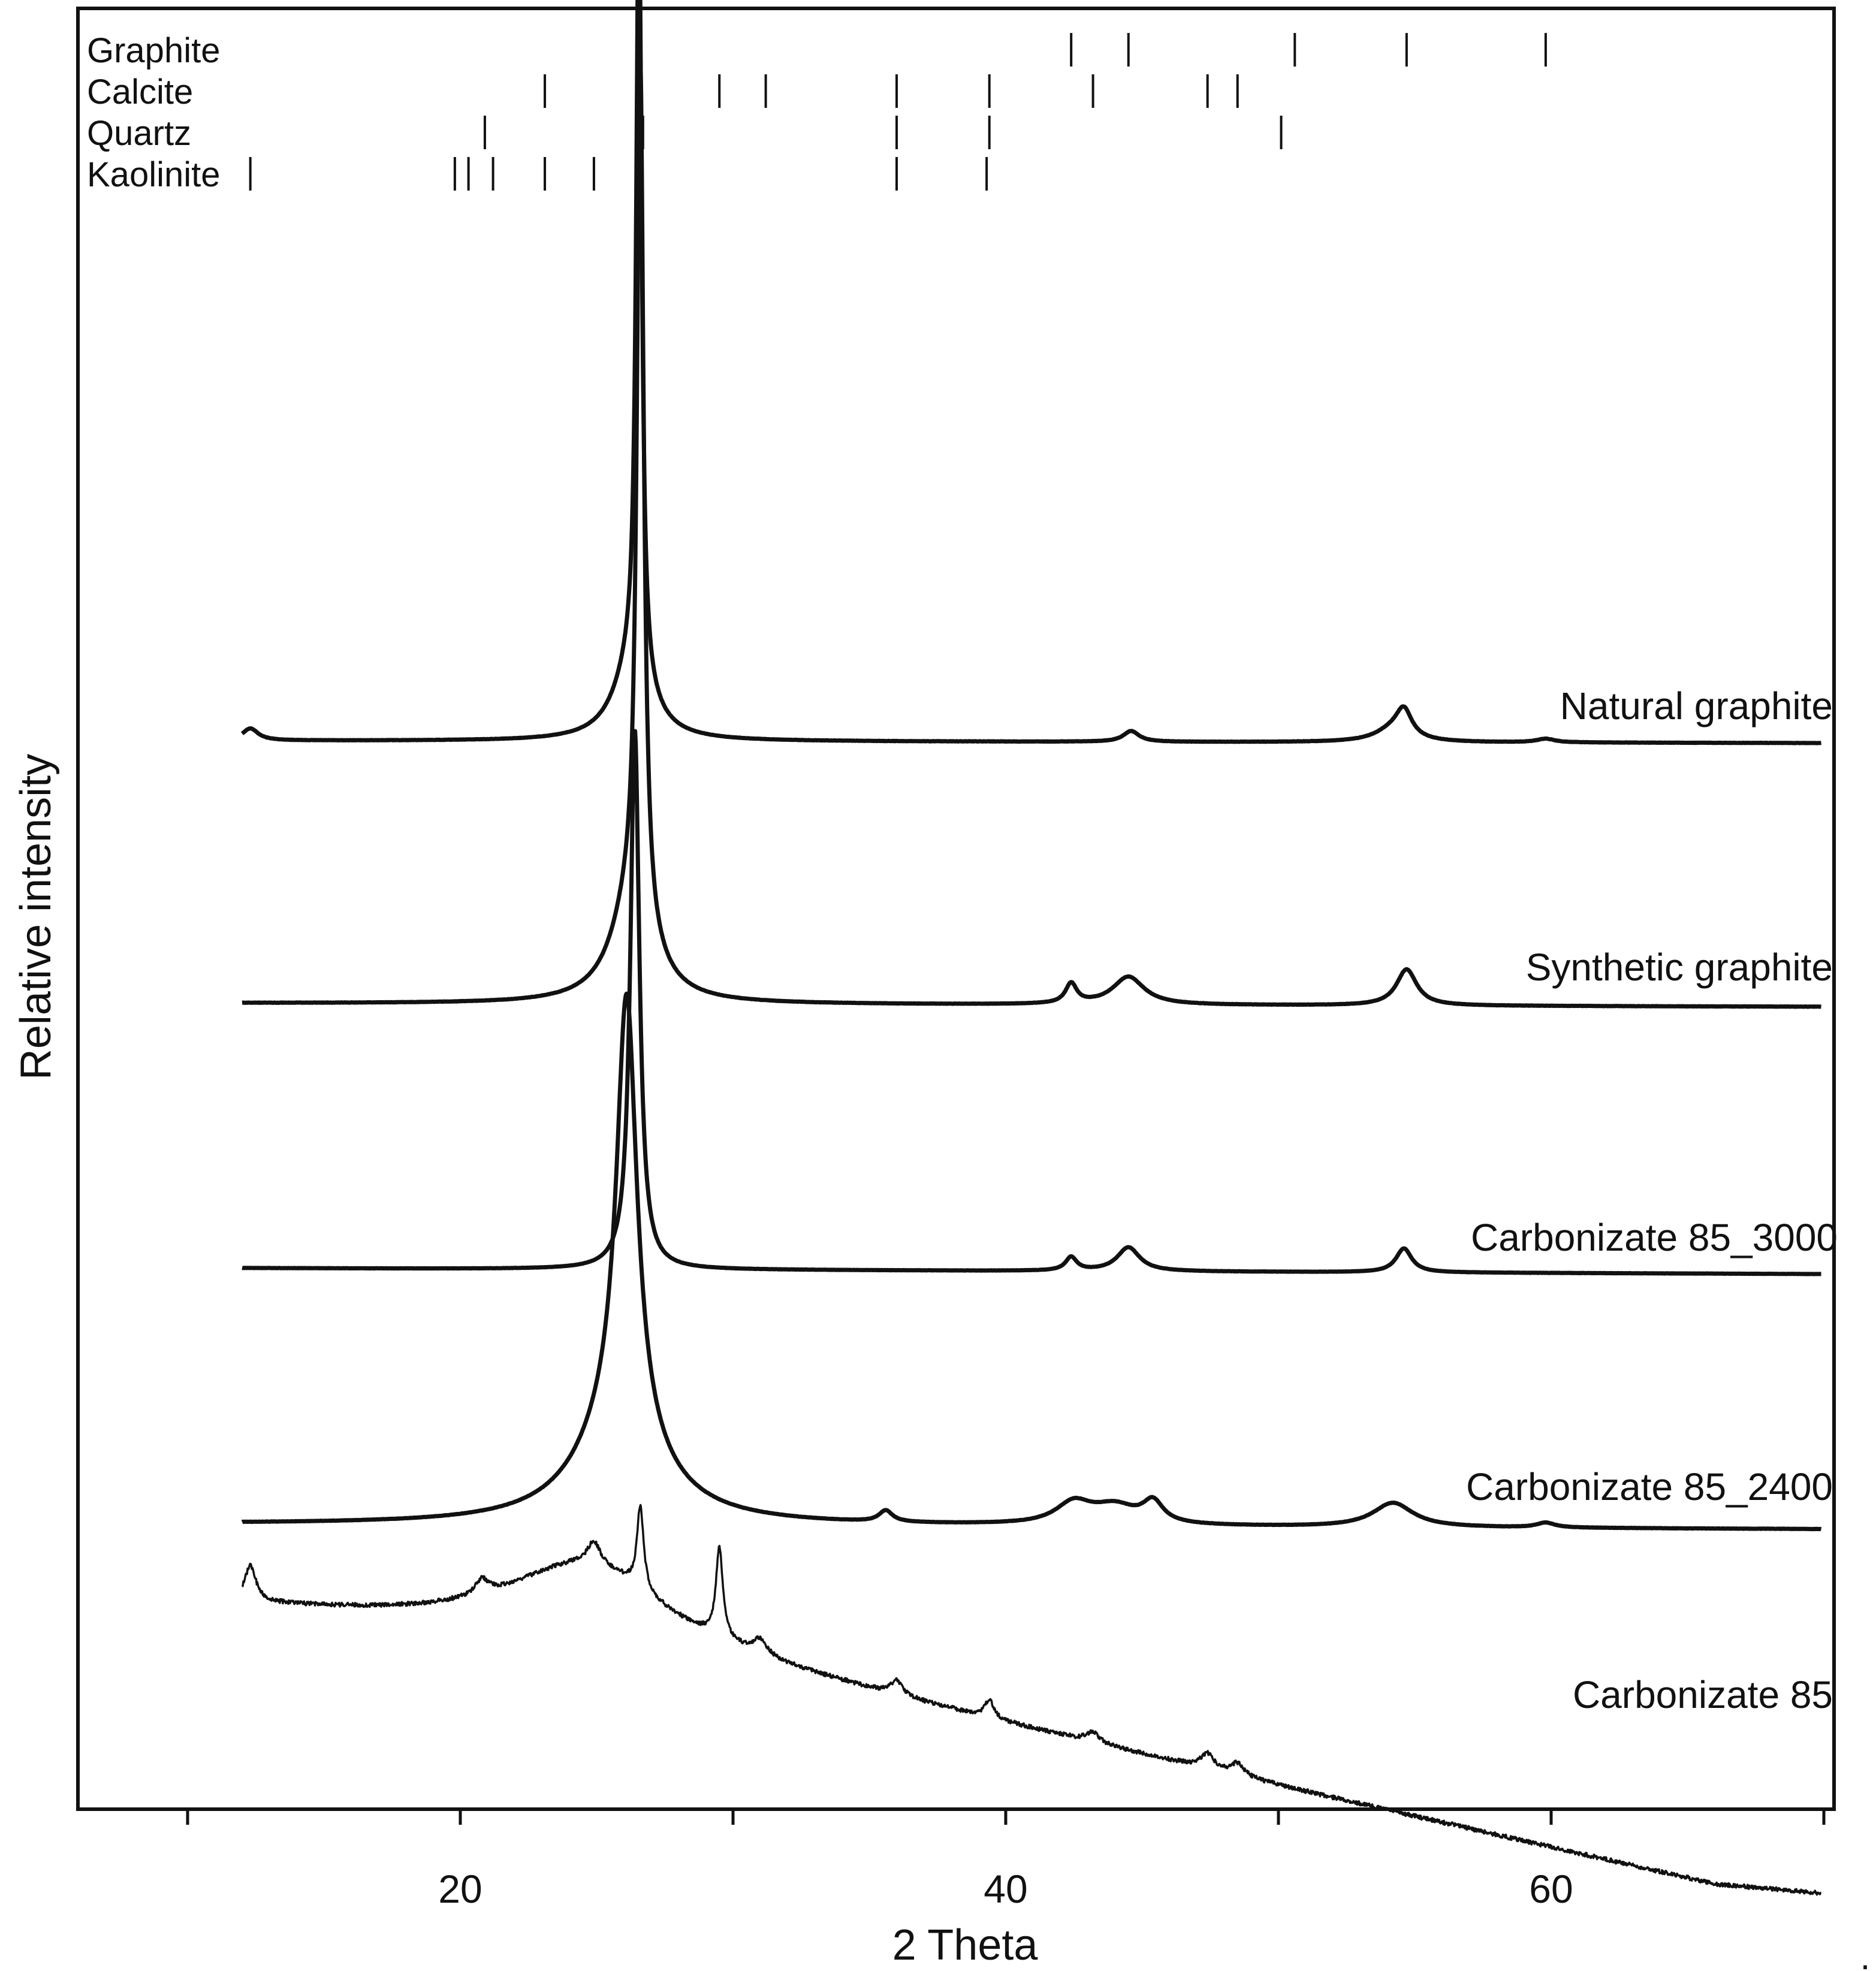 This screenshot has width=1876, height=1971. What do you see at coordinates (140, 92) in the screenshot?
I see `ref-label-calcite: Calcite` at bounding box center [140, 92].